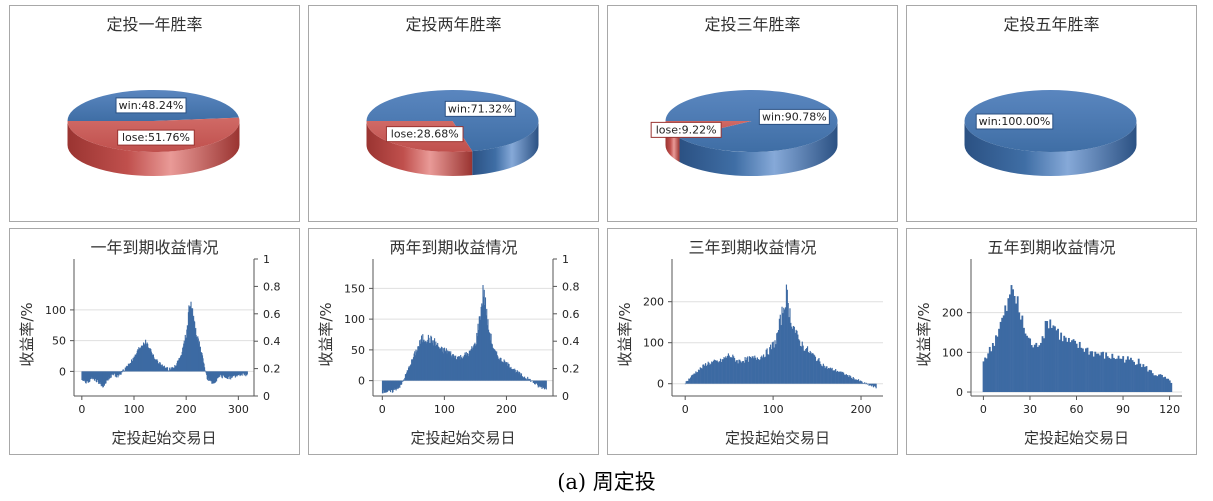 The image size is (1213, 501). I want to click on y2-tick-label: 0.2, so click(571, 369).